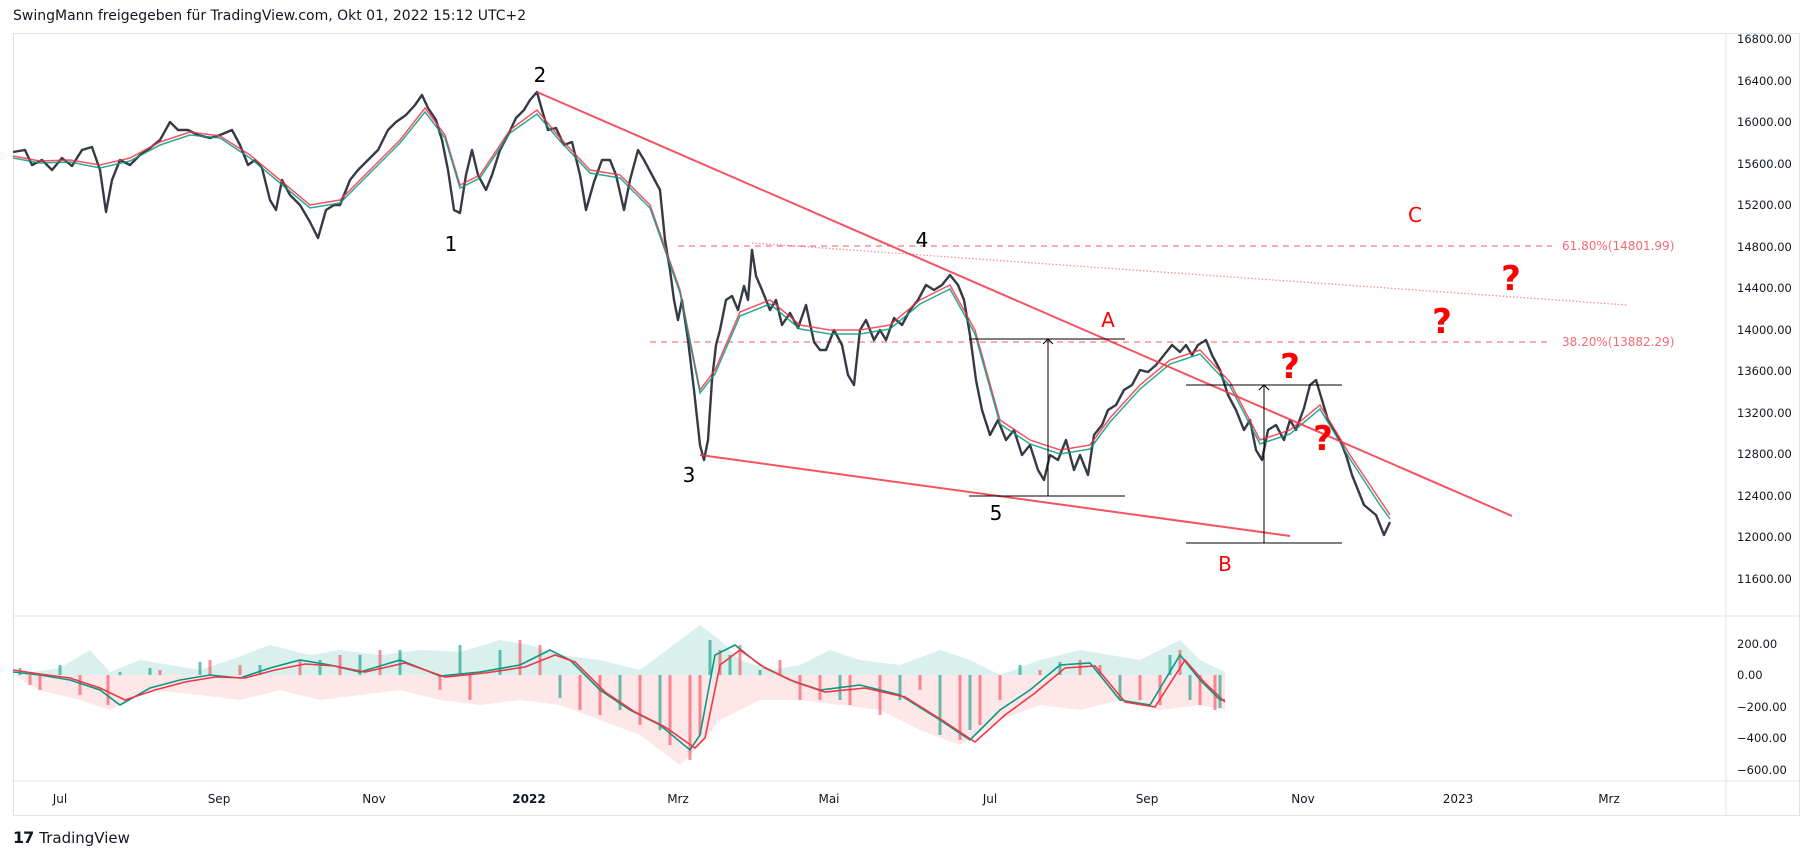 This screenshot has height=861, width=1814. I want to click on oscillator-histogram, so click(622, 700).